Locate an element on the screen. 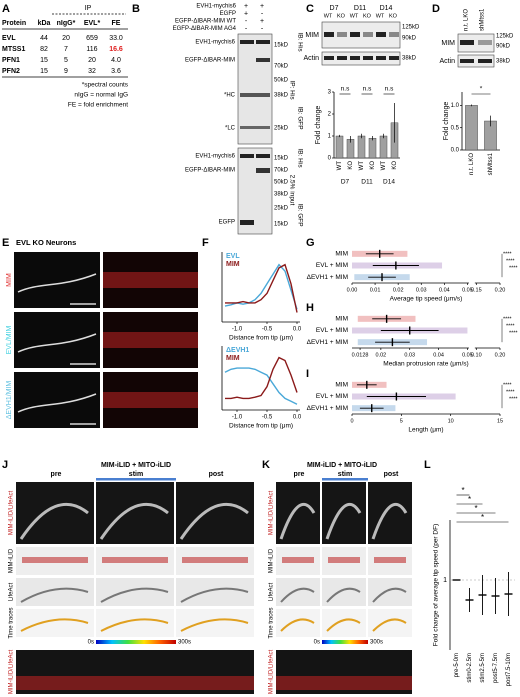  x-tick-label: 0.02 is located at coordinates (398, 290).